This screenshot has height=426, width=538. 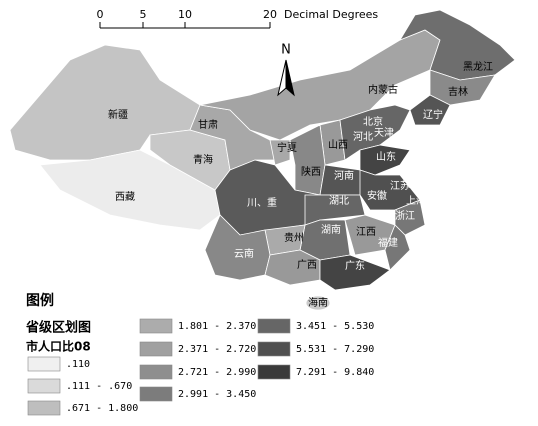 I want to click on province-label: 云南, so click(x=244, y=253).